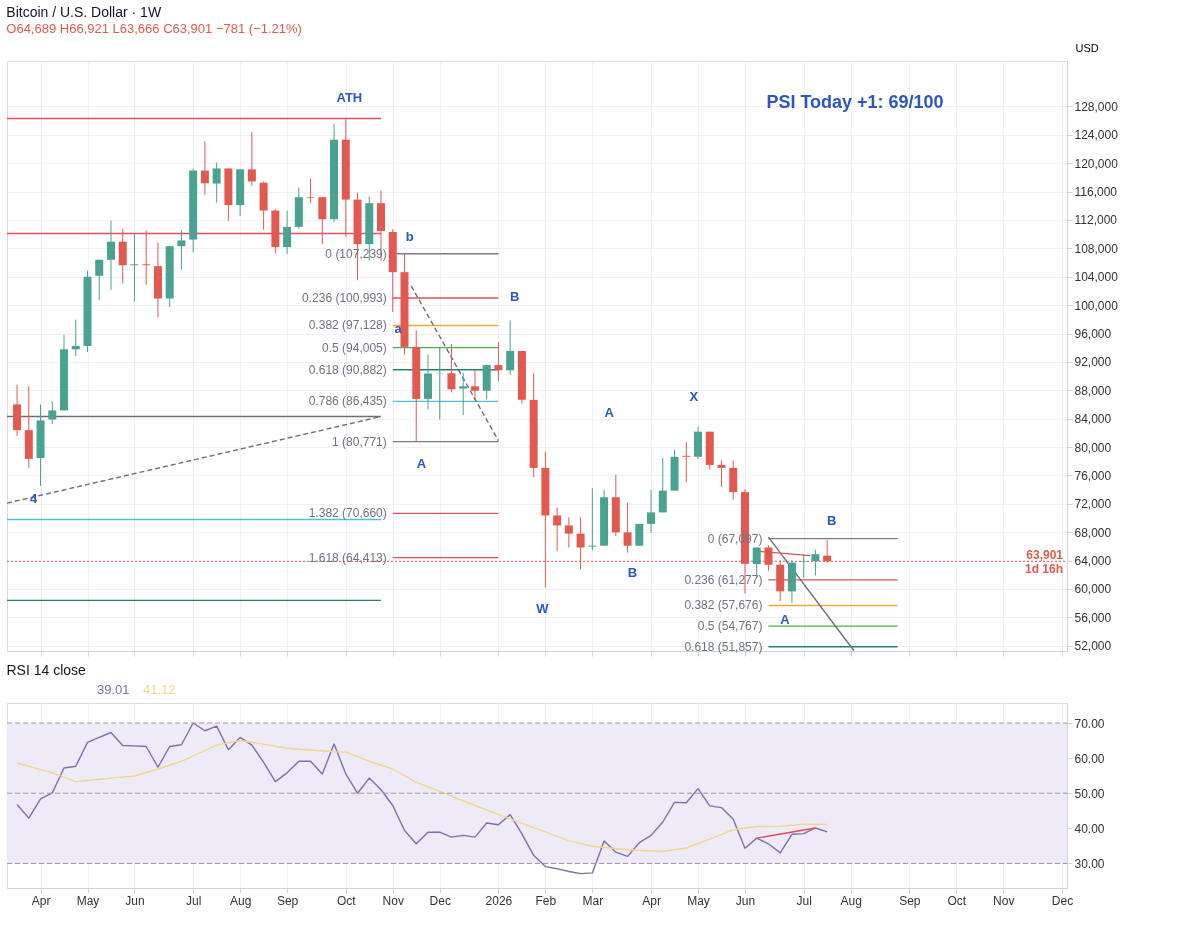 The image size is (1199, 935). I want to click on chart-title: RSI 14 close, so click(46, 670).